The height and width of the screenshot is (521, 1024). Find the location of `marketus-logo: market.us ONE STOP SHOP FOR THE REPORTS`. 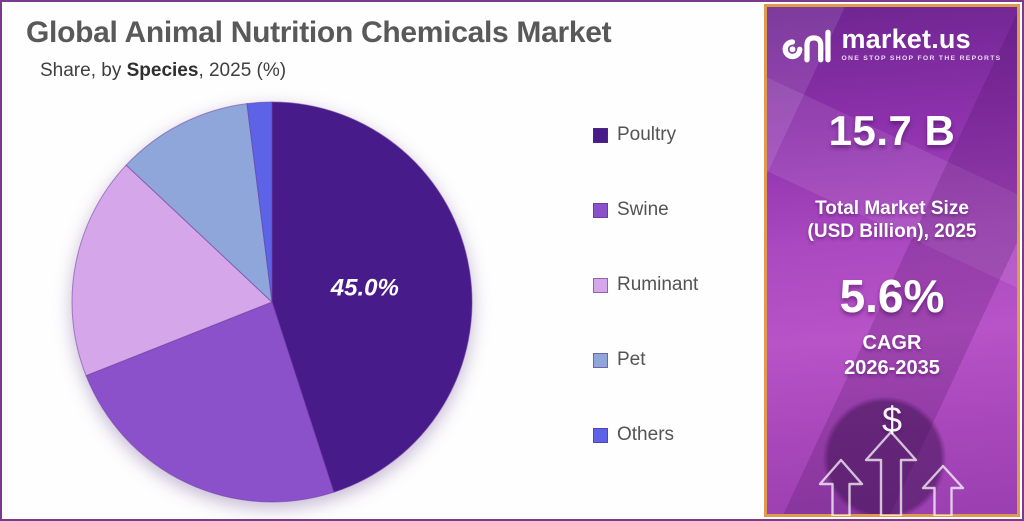

marketus-logo: market.us ONE STOP SHOP FOR THE REPORTS is located at coordinates (892, 46).